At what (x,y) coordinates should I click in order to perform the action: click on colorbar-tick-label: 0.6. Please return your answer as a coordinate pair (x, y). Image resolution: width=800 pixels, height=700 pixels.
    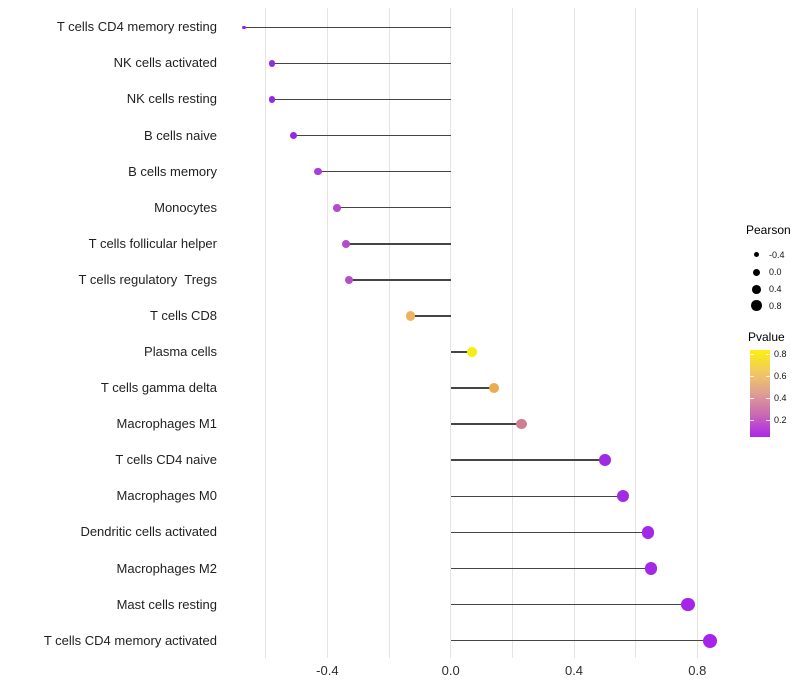
    Looking at the image, I should click on (780, 376).